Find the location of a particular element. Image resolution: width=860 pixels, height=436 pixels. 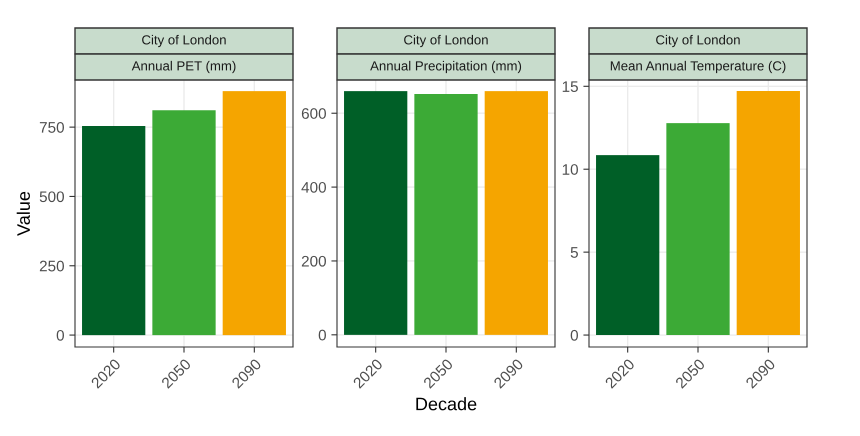

y-tick-label: 15 is located at coordinates (570, 86).